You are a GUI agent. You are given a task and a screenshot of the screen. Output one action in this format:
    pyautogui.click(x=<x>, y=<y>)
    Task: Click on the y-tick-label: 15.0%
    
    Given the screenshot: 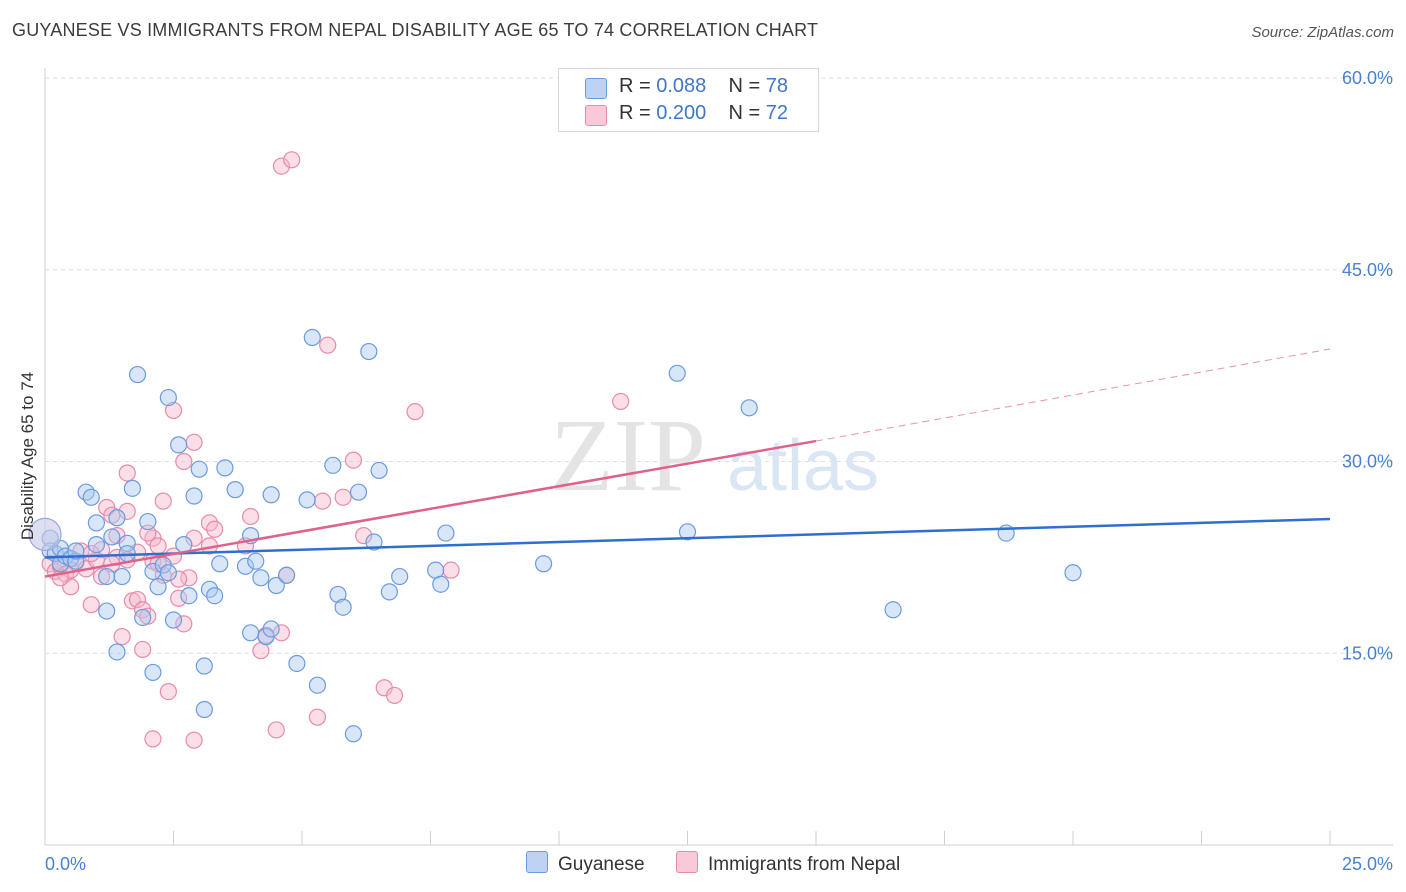 What is the action you would take?
    pyautogui.click(x=1367, y=653)
    